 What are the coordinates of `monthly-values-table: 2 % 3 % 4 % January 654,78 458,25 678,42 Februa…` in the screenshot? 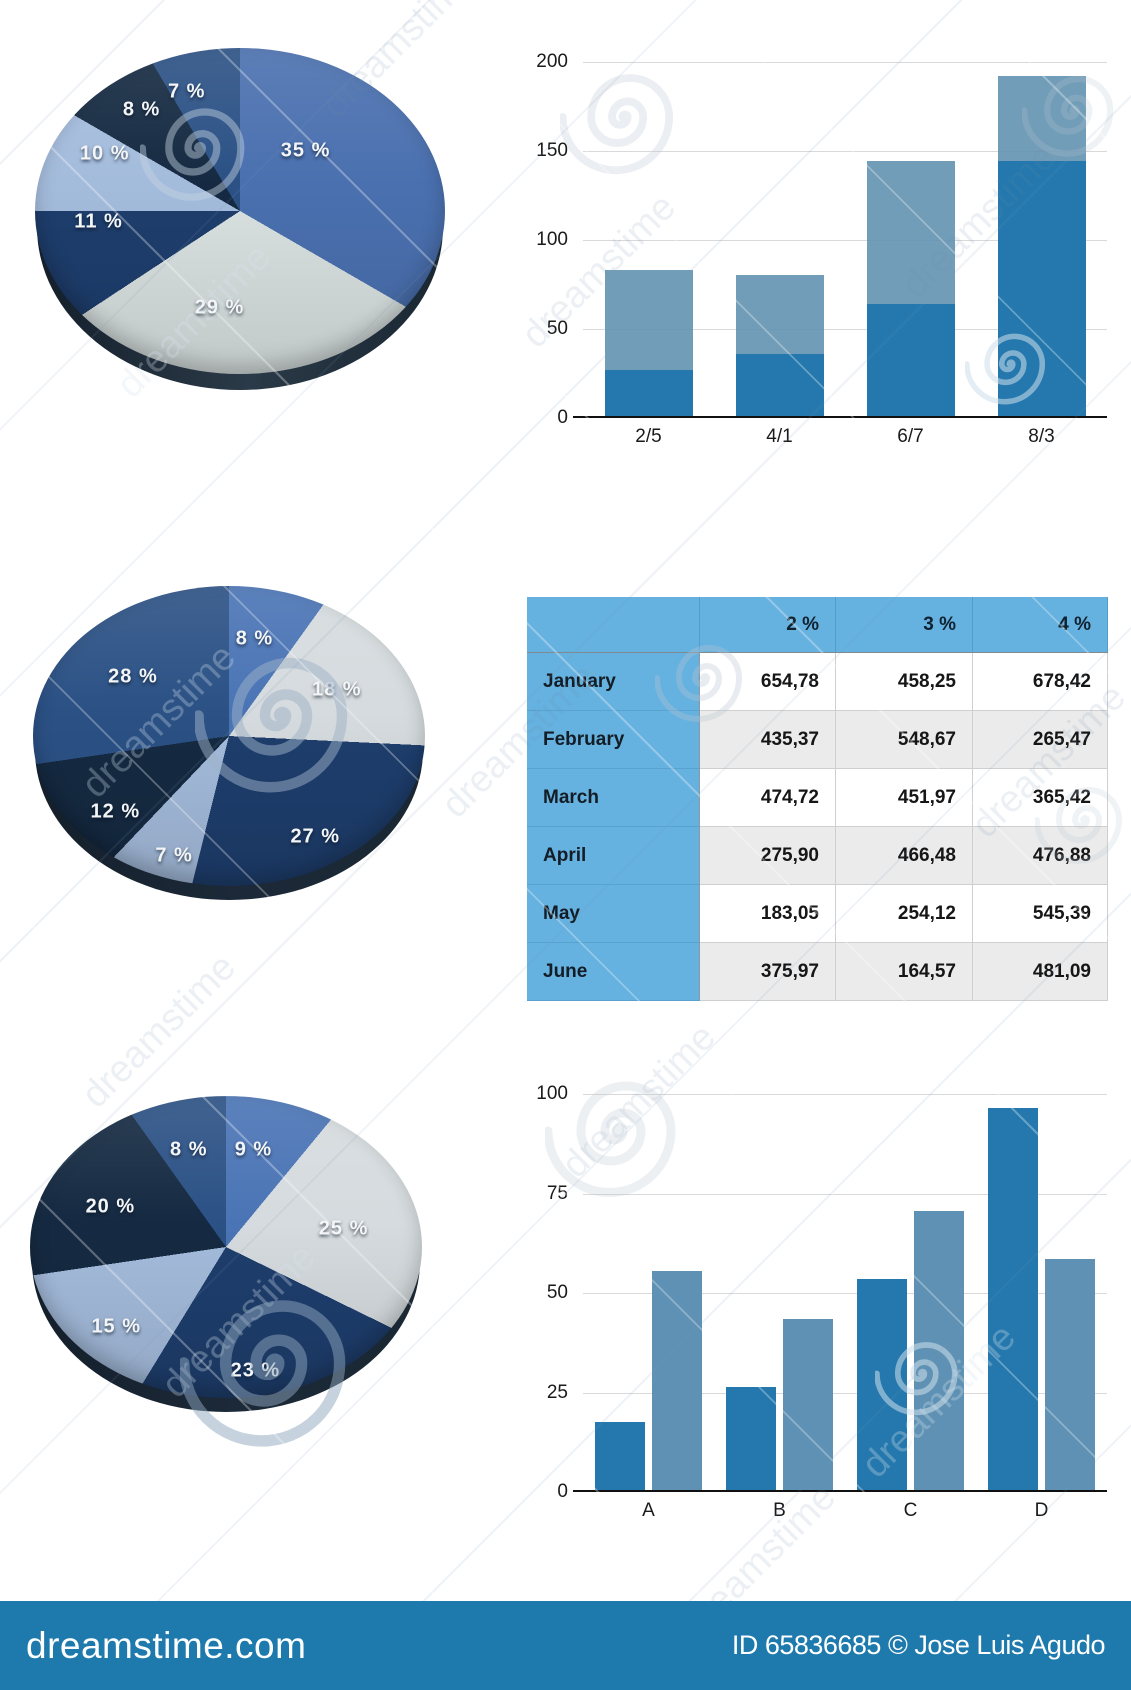 It's located at (817, 799).